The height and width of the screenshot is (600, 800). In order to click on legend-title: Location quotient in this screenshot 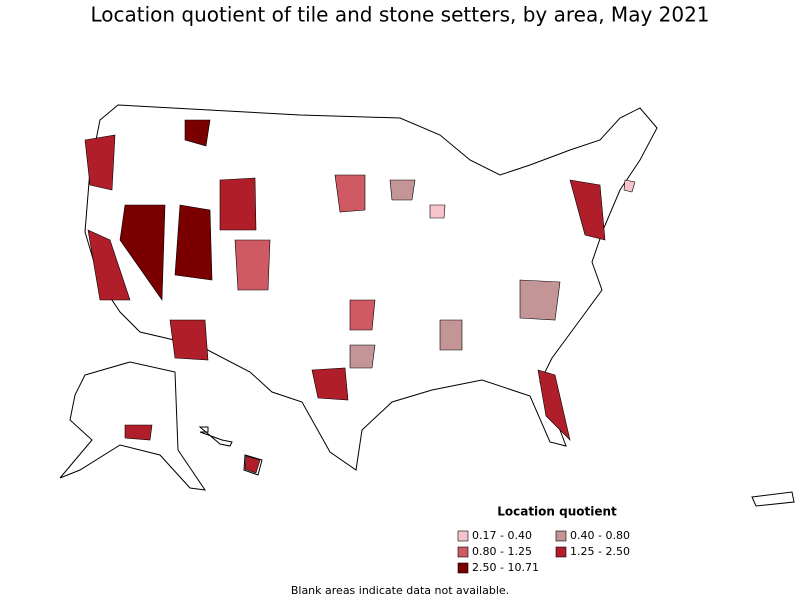, I will do `click(557, 512)`.